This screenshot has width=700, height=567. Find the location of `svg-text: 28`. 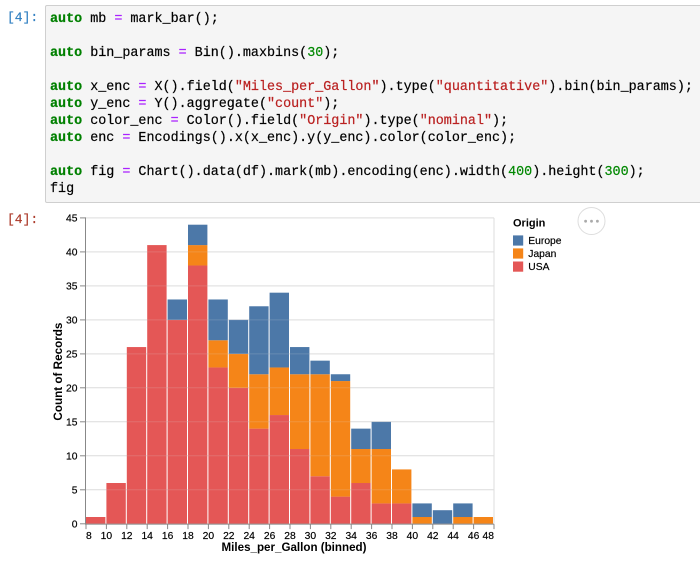

svg-text: 28 is located at coordinates (290, 536).